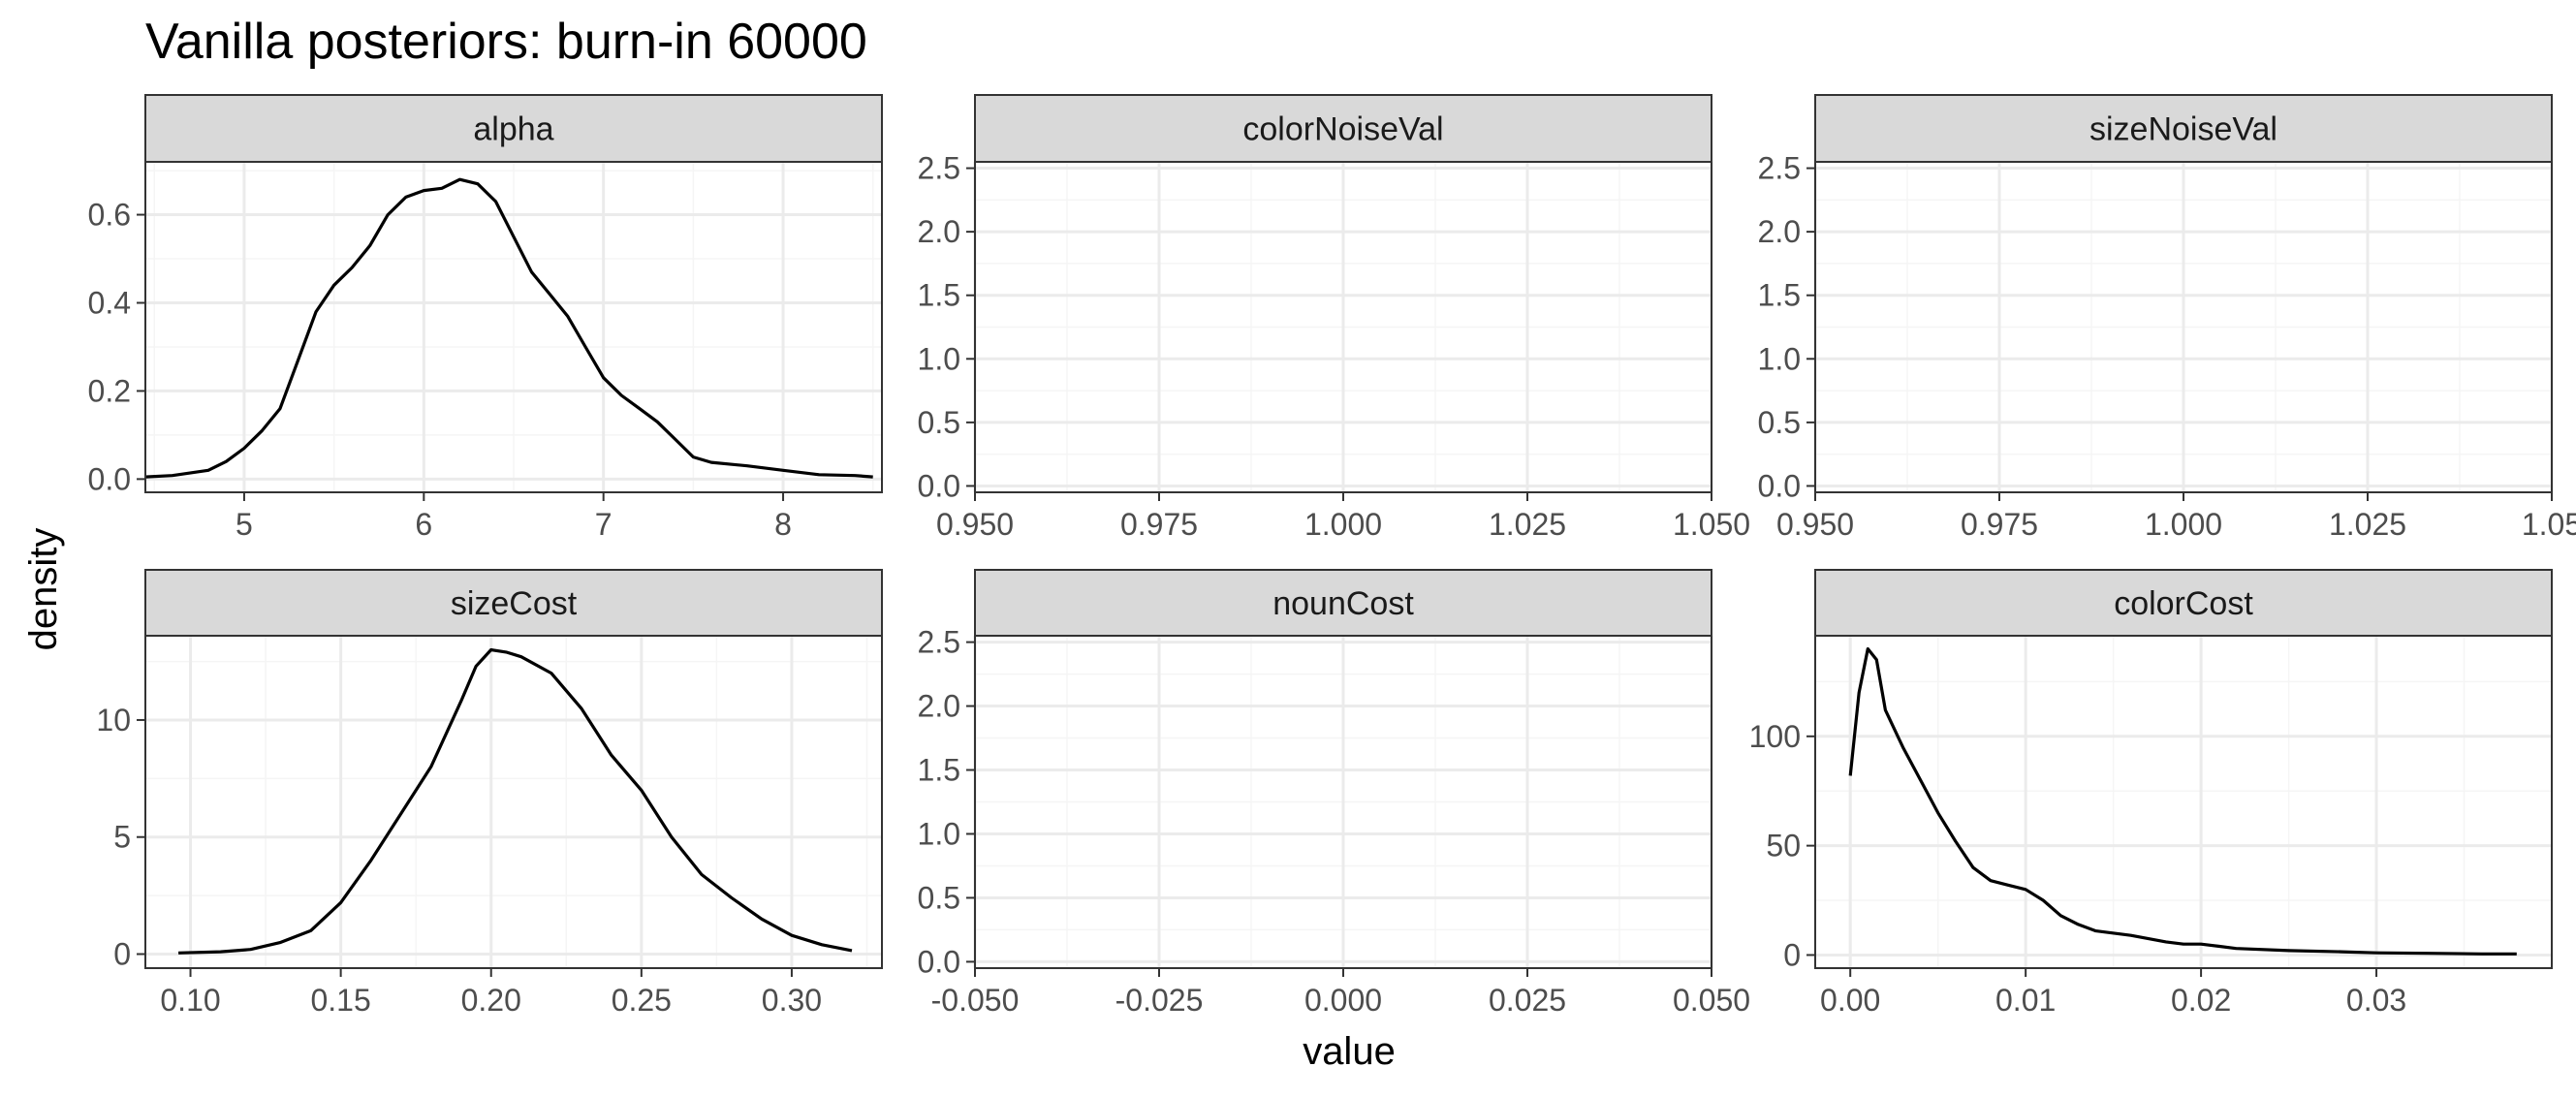 The image size is (2576, 1098). I want to click on x-tick-label: 0.000, so click(1343, 1001).